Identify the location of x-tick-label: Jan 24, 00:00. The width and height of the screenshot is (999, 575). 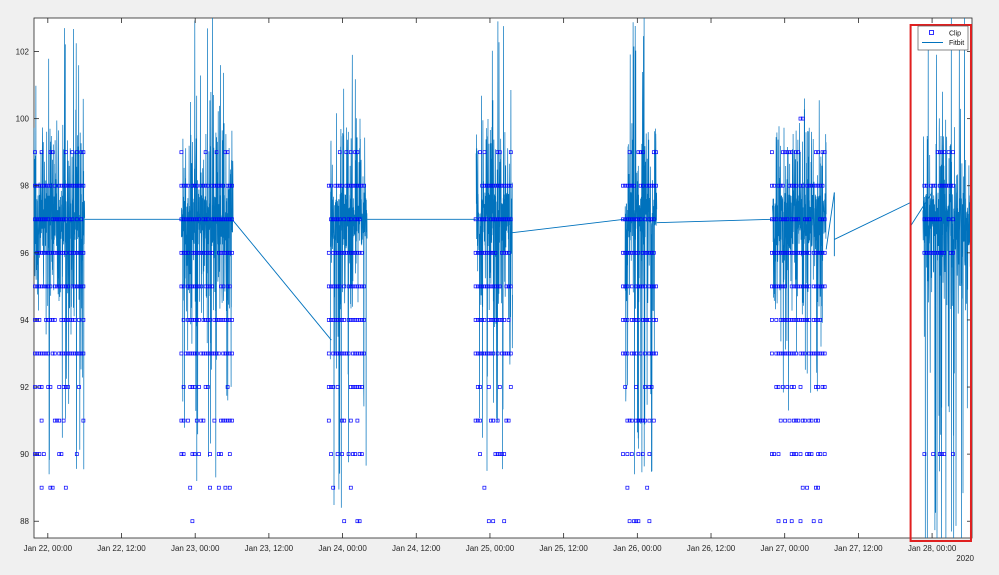
(342, 548).